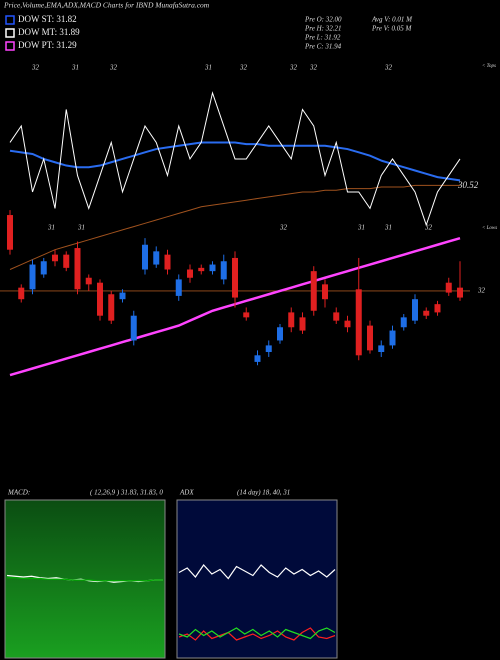 This screenshot has height=660, width=500. What do you see at coordinates (489, 66) in the screenshot?
I see `right-label: < Tops` at bounding box center [489, 66].